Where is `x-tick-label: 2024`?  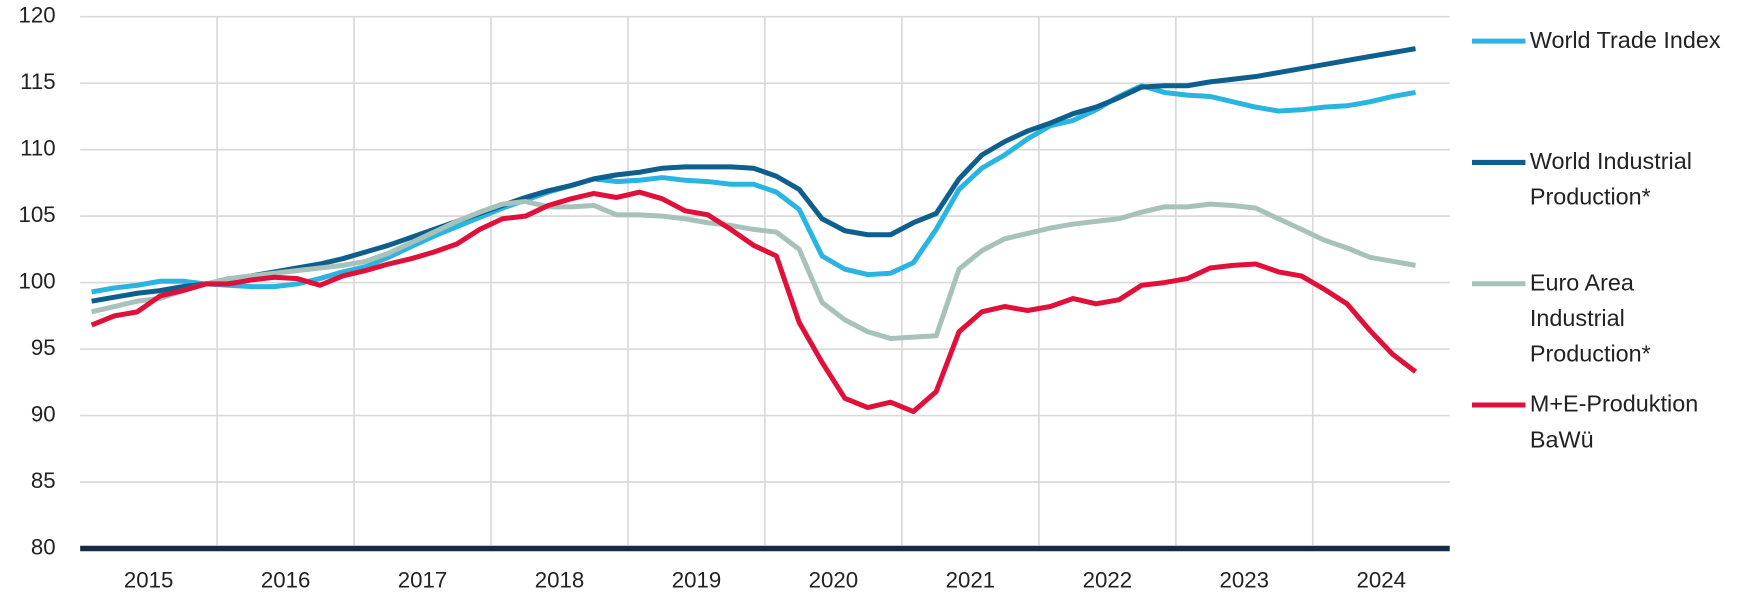
x-tick-label: 2024 is located at coordinates (1381, 580).